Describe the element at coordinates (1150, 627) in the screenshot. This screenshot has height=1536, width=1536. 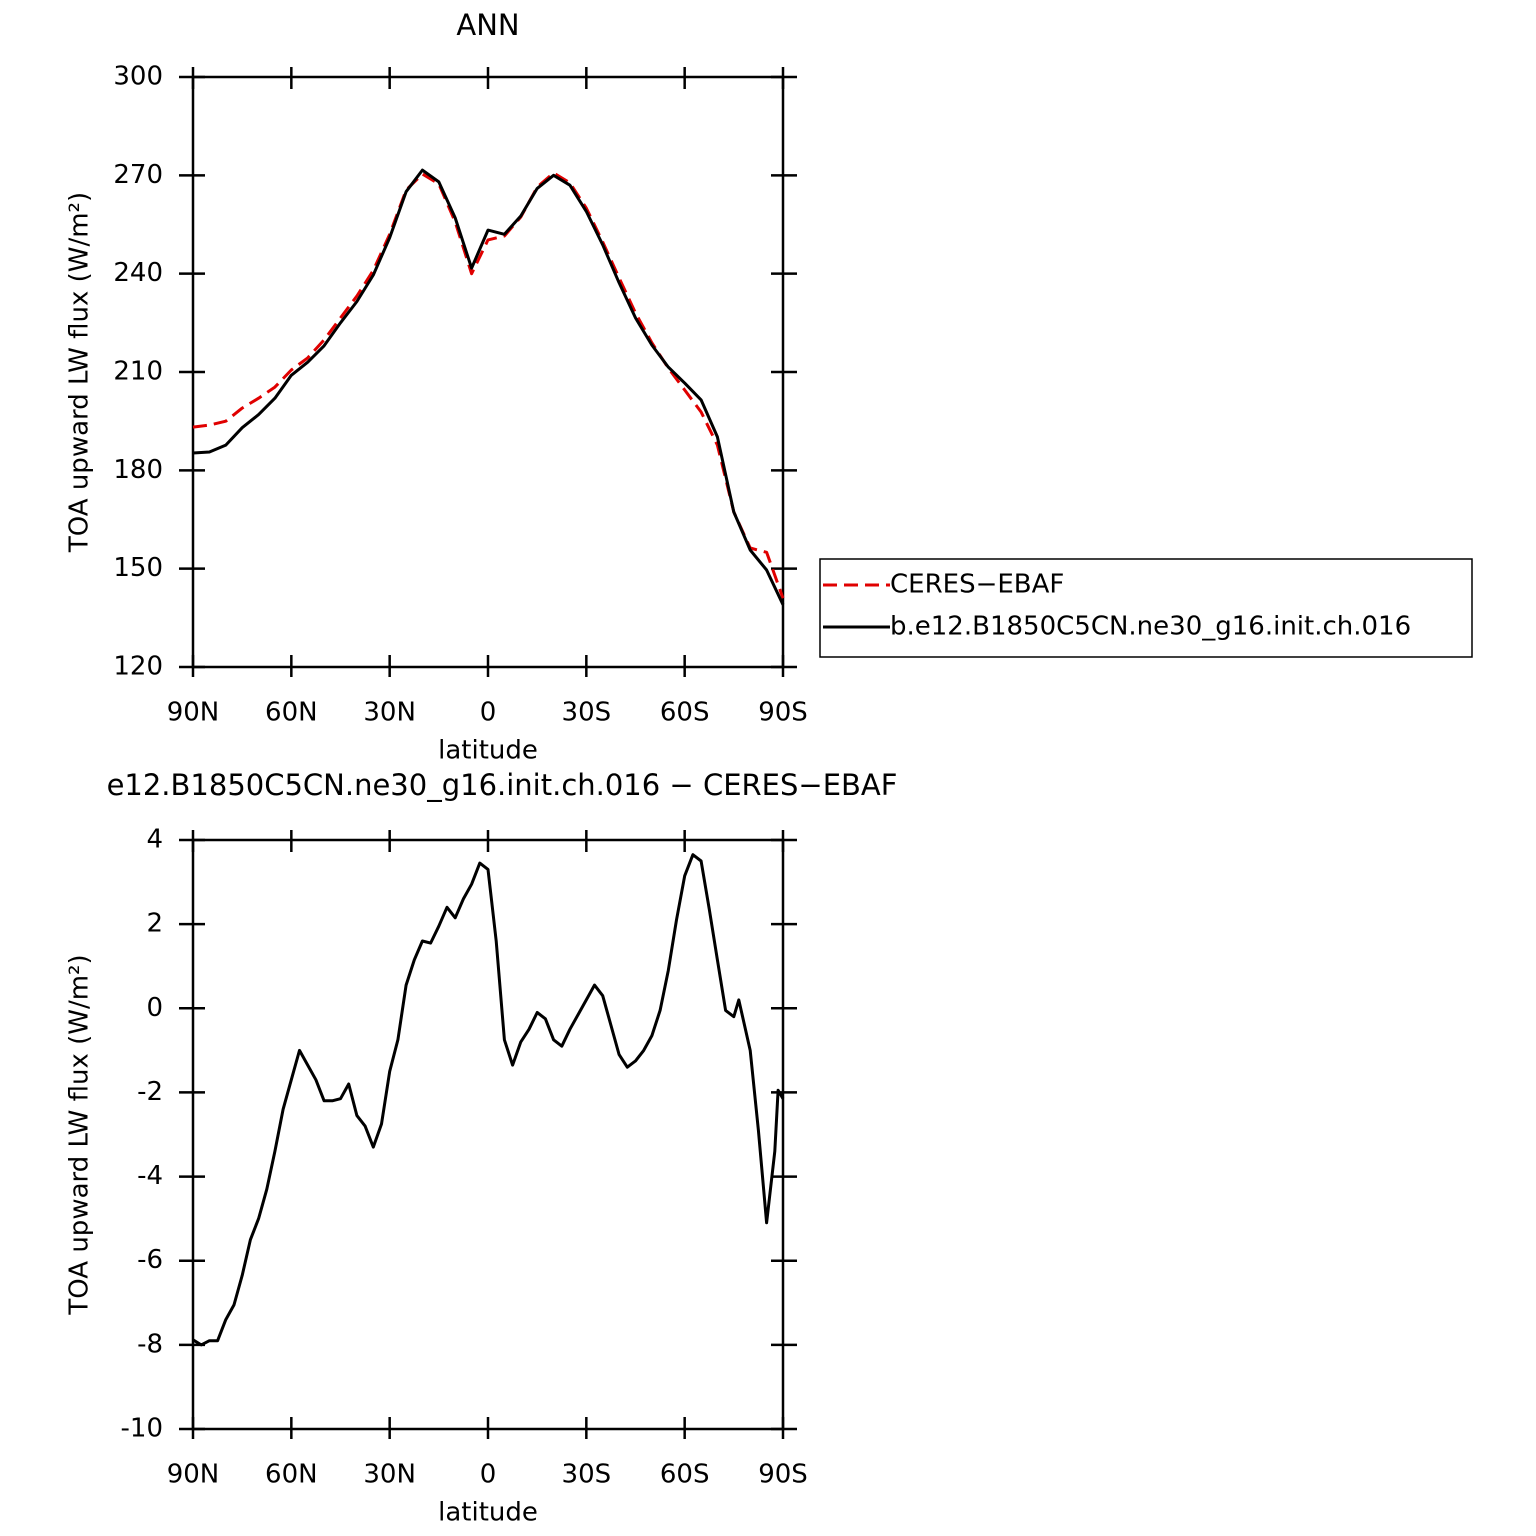
I see `legend-label: b.e12.B1850C5CN.ne30_g16.init.ch.016` at that location.